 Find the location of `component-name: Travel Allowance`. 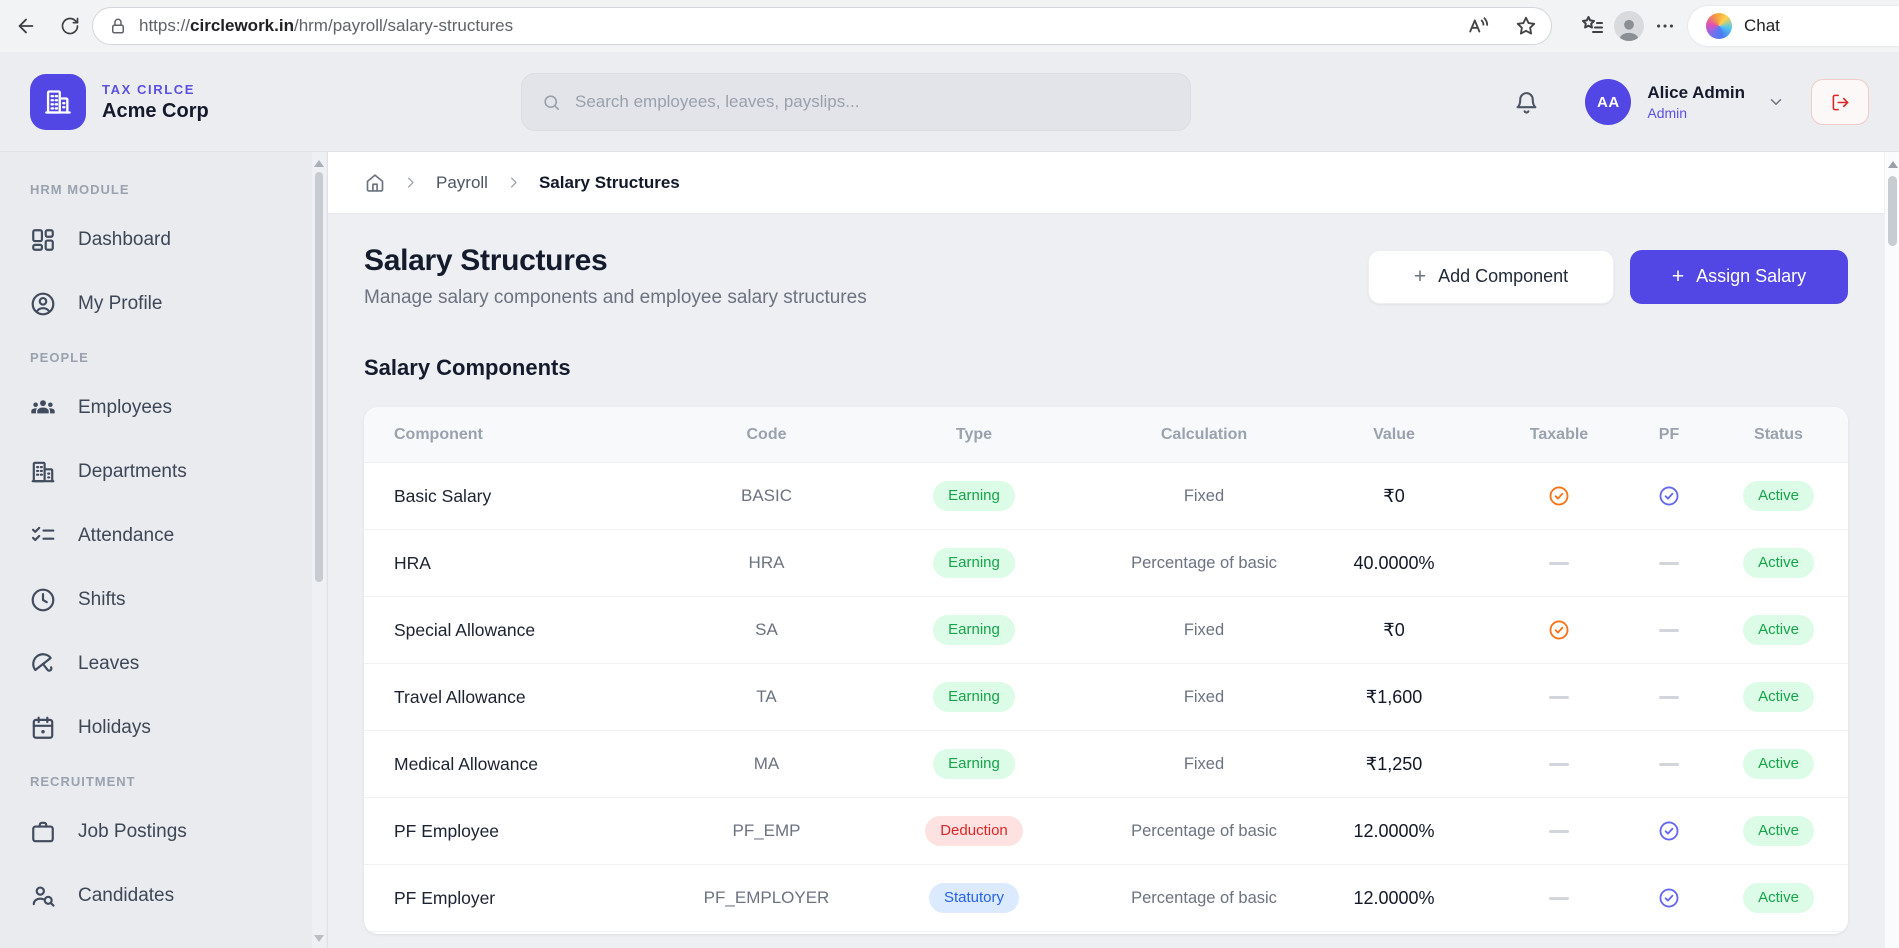

component-name: Travel Allowance is located at coordinates (460, 696).